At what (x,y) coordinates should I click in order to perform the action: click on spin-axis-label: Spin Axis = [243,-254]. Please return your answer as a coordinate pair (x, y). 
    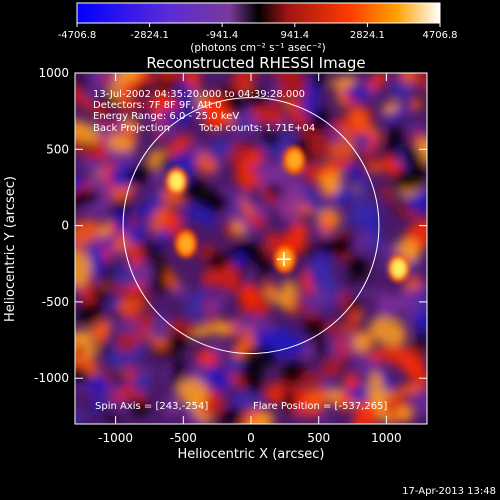
    Looking at the image, I should click on (151, 406).